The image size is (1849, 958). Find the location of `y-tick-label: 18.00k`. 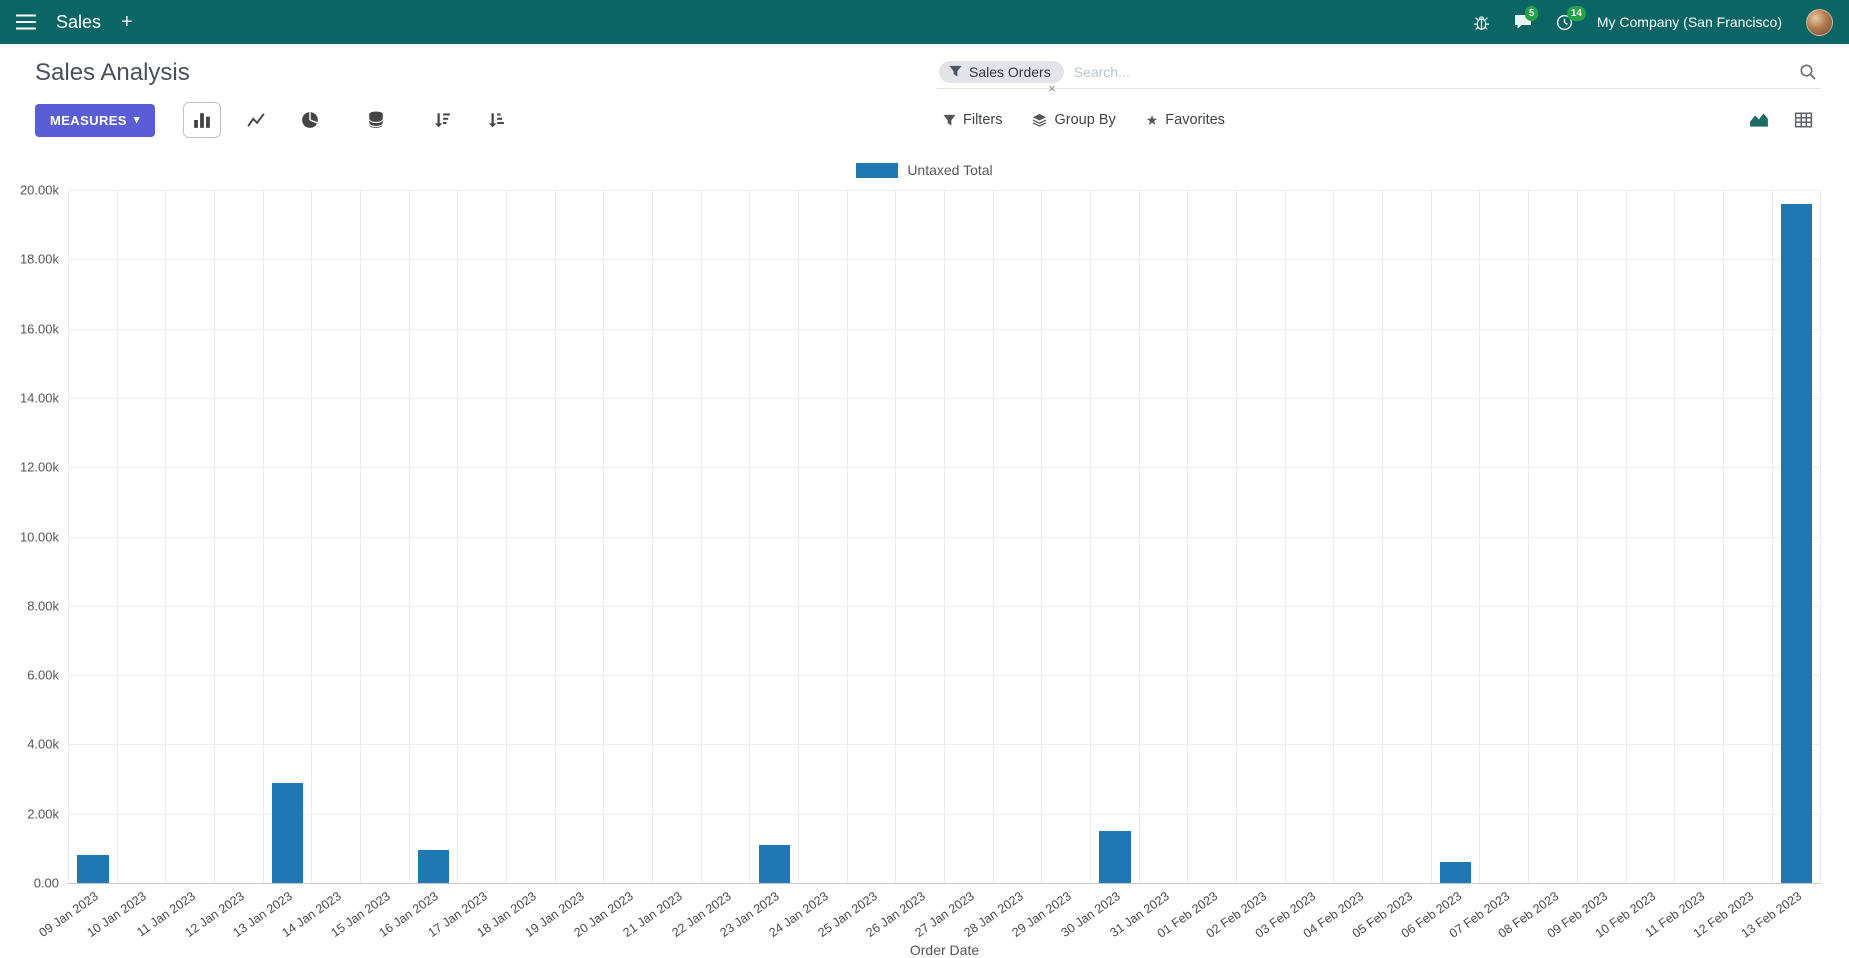

y-tick-label: 18.00k is located at coordinates (39, 259).